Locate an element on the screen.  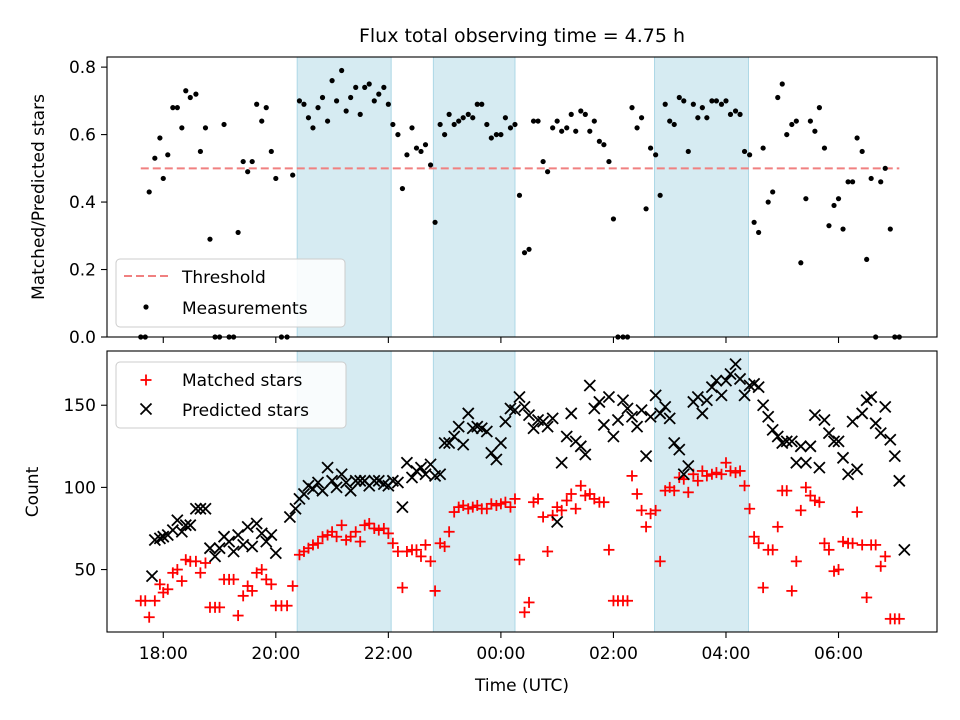
y-tick-label: 50 is located at coordinates (85, 571).